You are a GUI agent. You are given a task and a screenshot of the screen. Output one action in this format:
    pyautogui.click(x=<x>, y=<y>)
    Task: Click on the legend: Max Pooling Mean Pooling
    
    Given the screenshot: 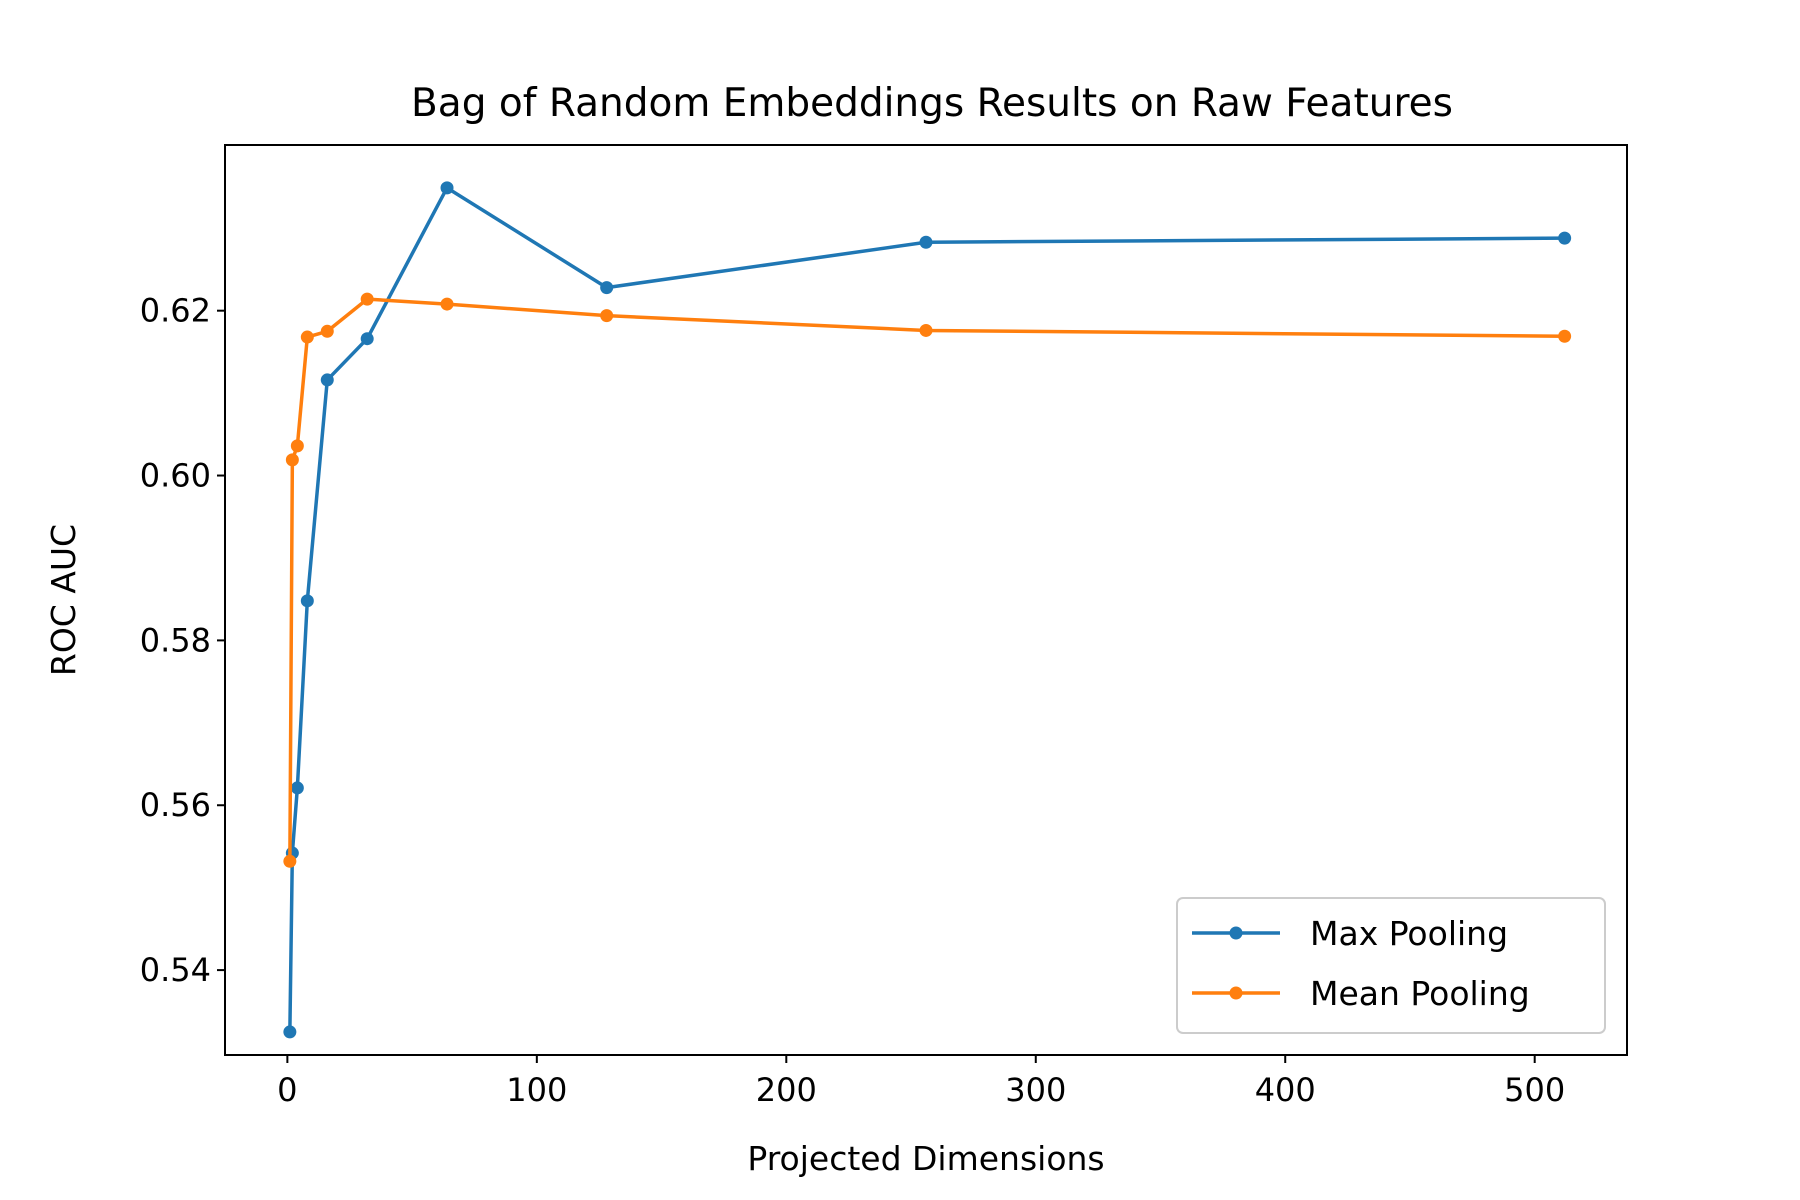 What is the action you would take?
    pyautogui.click(x=1391, y=965)
    